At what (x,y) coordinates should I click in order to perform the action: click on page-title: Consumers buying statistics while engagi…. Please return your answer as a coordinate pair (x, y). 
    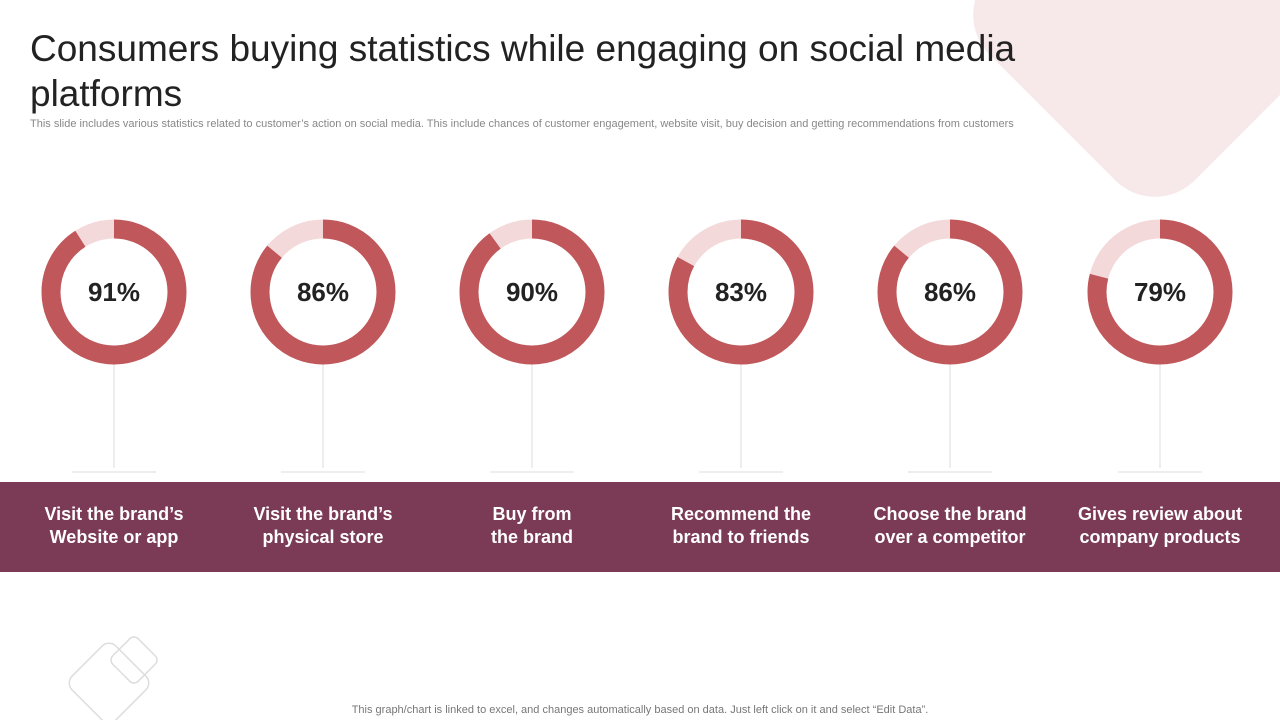
    Looking at the image, I should click on (523, 71).